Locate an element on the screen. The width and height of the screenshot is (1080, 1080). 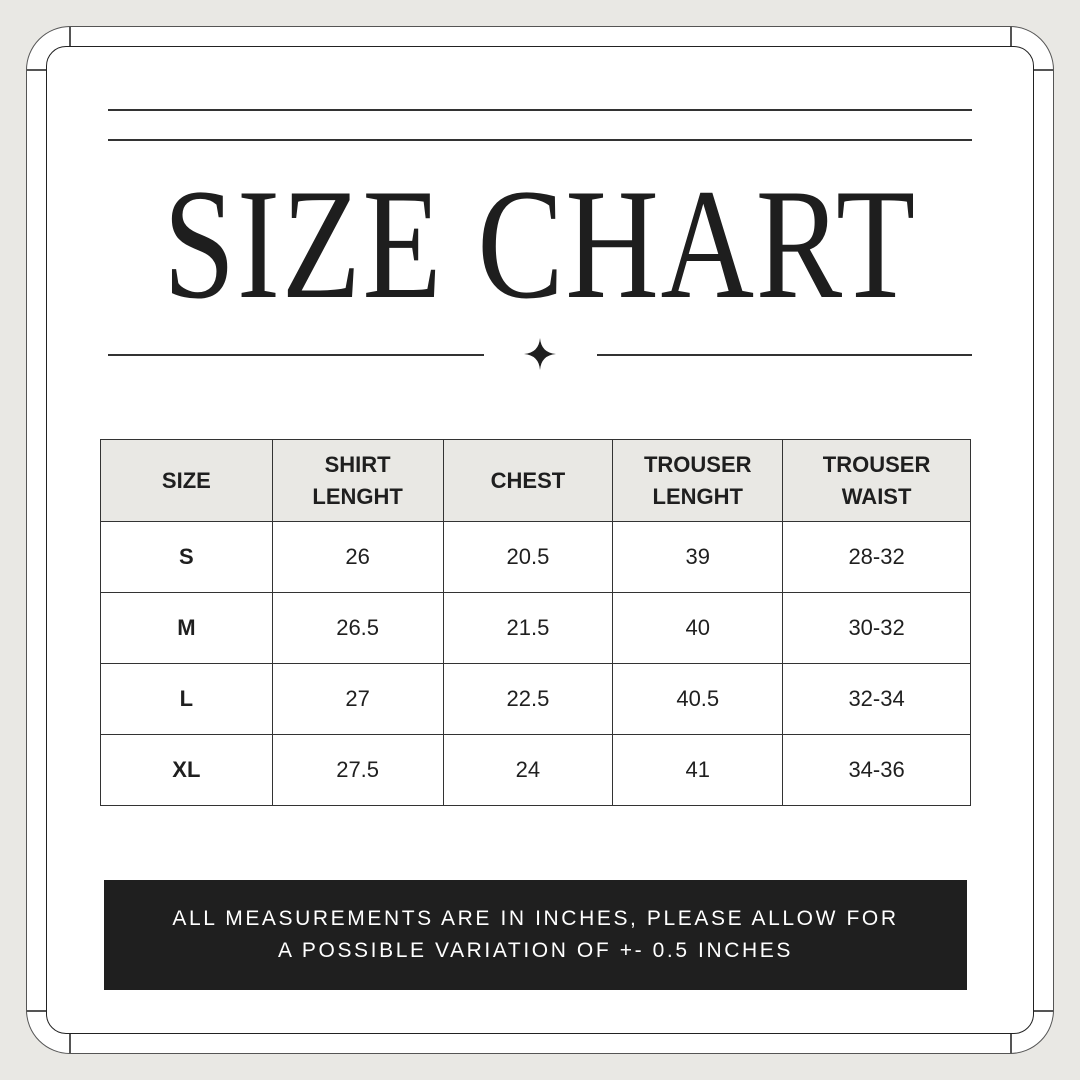
column-header: CHEST is located at coordinates (528, 480).